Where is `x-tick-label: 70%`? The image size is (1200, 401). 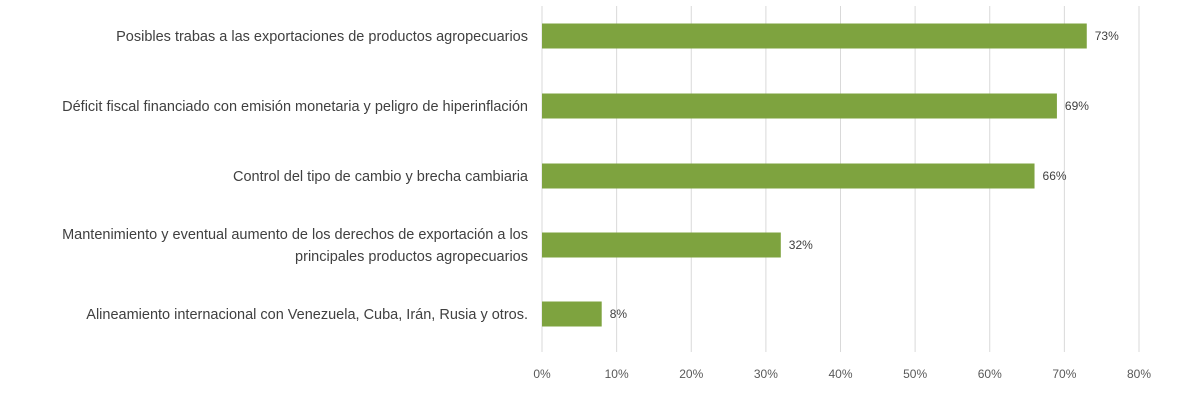 x-tick-label: 70% is located at coordinates (1064, 374).